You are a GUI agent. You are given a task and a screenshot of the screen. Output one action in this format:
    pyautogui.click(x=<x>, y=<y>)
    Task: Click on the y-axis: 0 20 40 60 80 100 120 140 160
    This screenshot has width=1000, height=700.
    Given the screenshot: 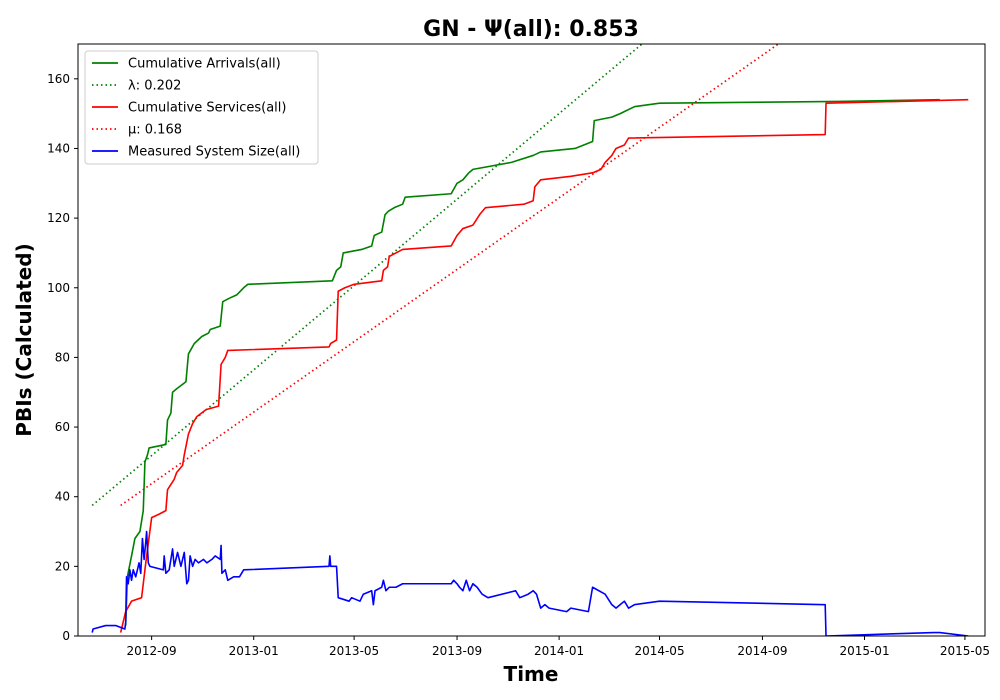 What is the action you would take?
    pyautogui.click(x=62, y=357)
    